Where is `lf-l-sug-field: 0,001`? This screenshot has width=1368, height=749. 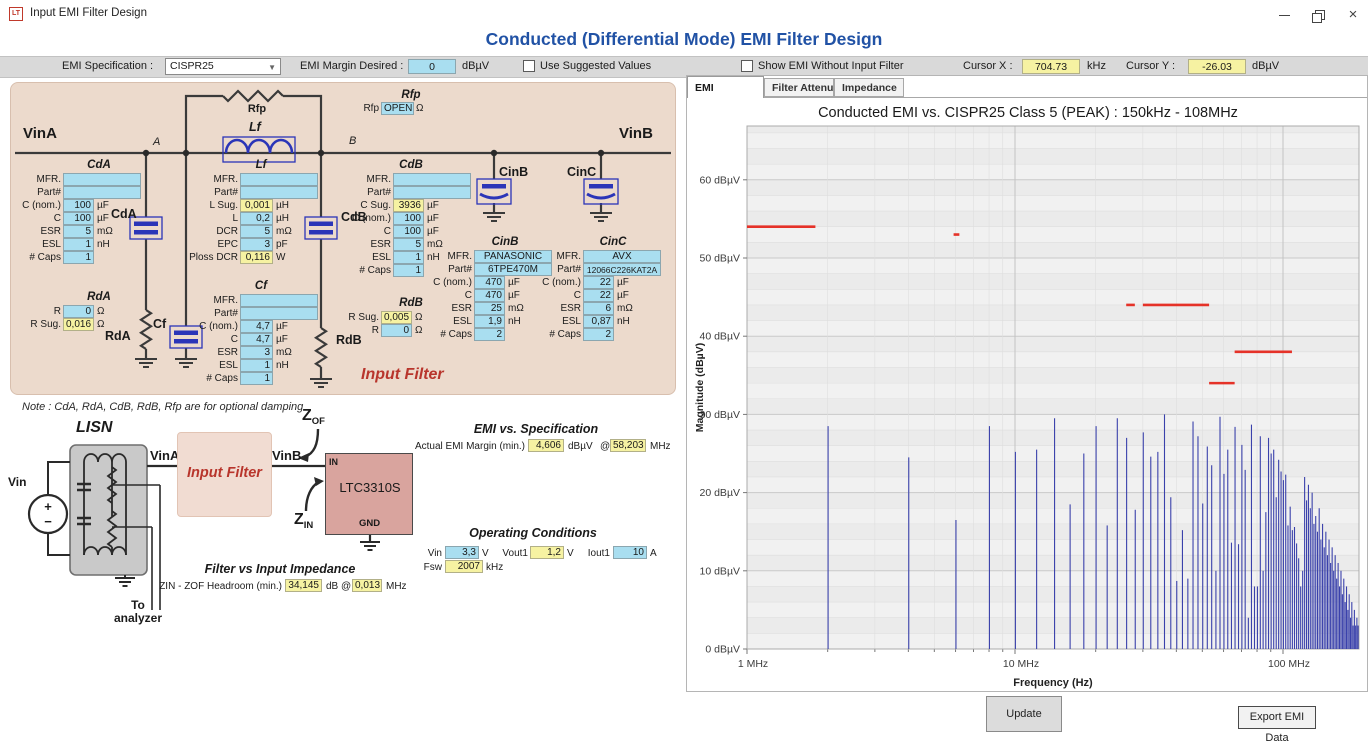
lf-l-sug-field: 0,001 is located at coordinates (256, 205).